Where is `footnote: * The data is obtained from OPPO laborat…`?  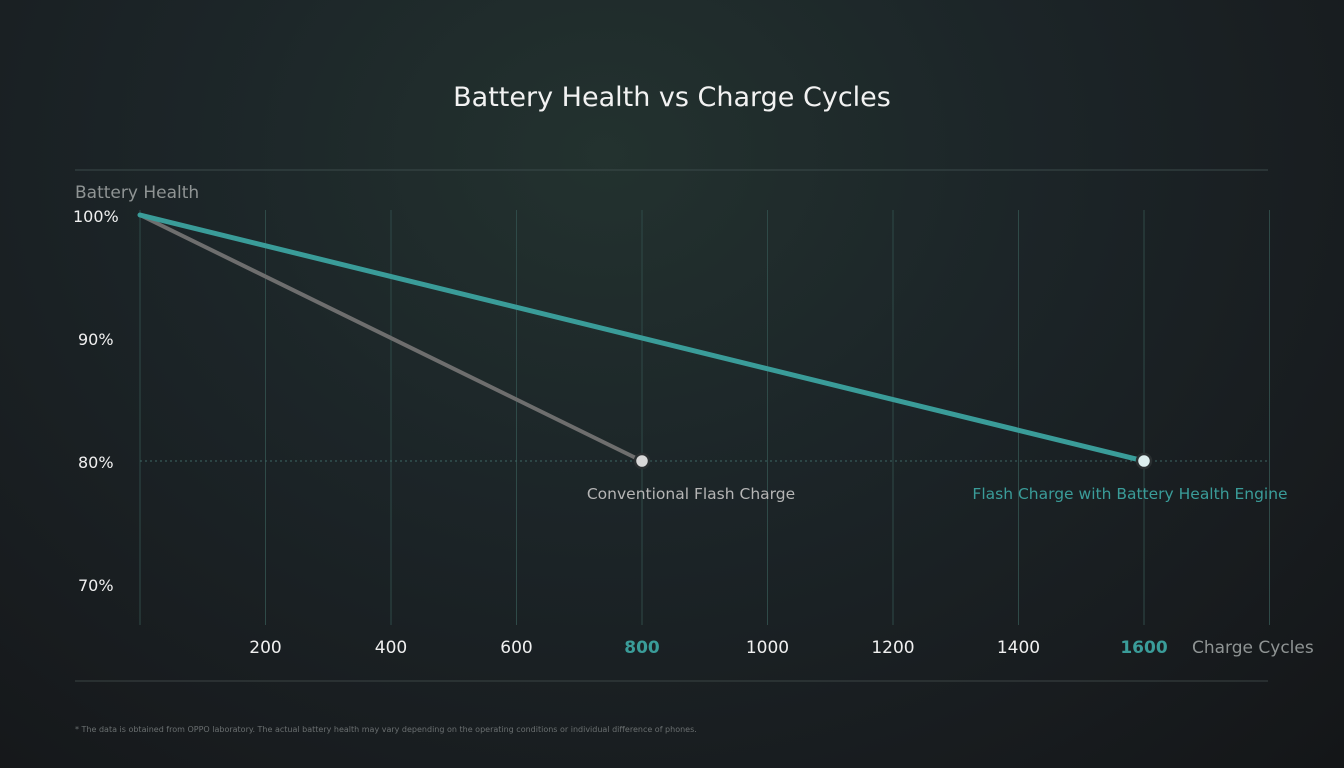 footnote: * The data is obtained from OPPO laborat… is located at coordinates (386, 729).